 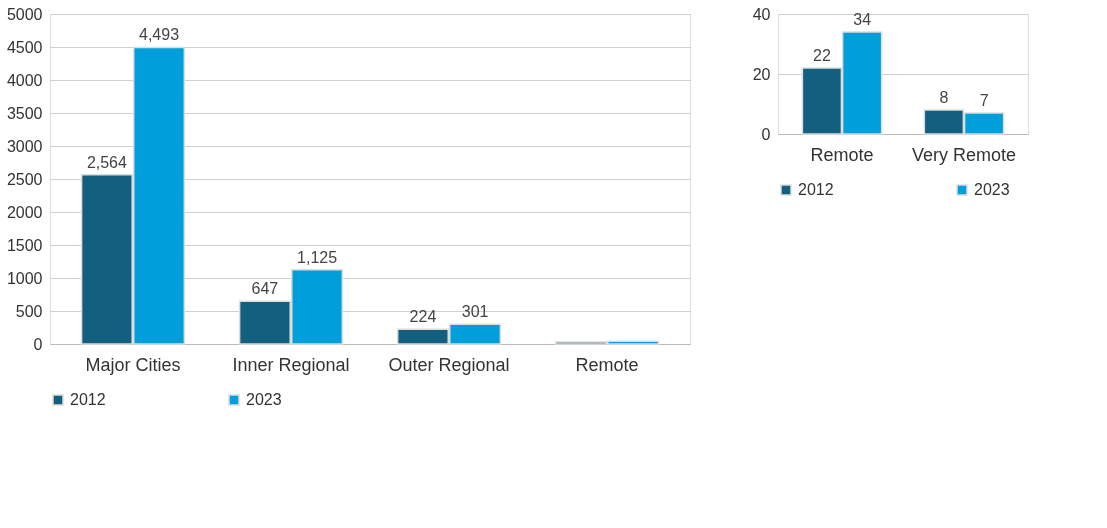 I want to click on x-tick-label: Inner Regional, so click(x=291, y=364).